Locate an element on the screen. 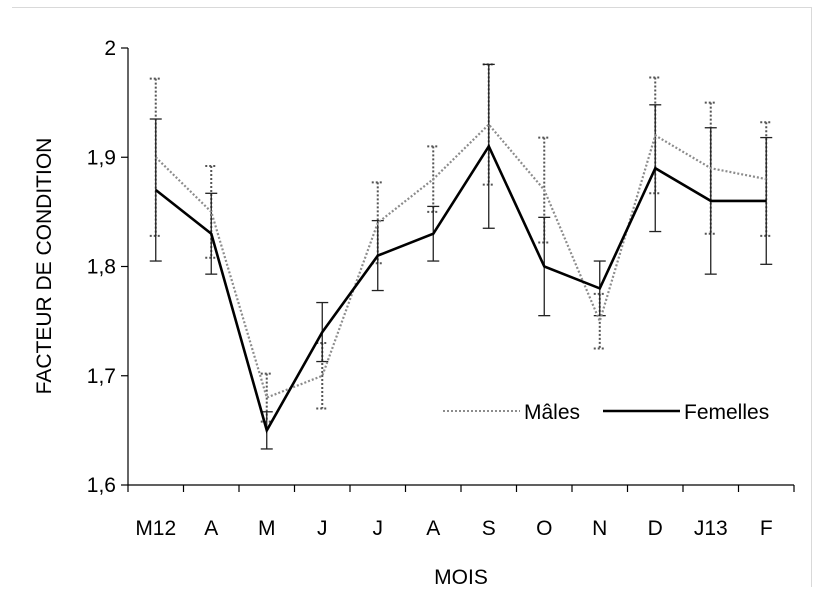 The image size is (817, 590). x-tick-label: F is located at coordinates (766, 528).